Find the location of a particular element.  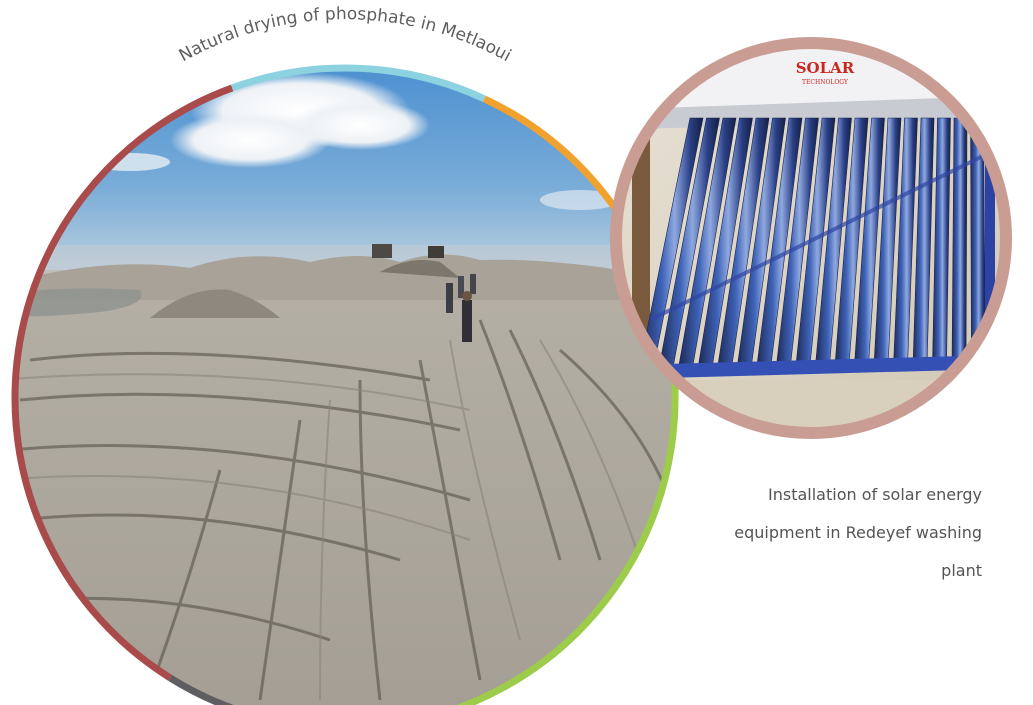

left-photo-caption: Natural drying of phosphate in Metlaoui is located at coordinates (345, 35).